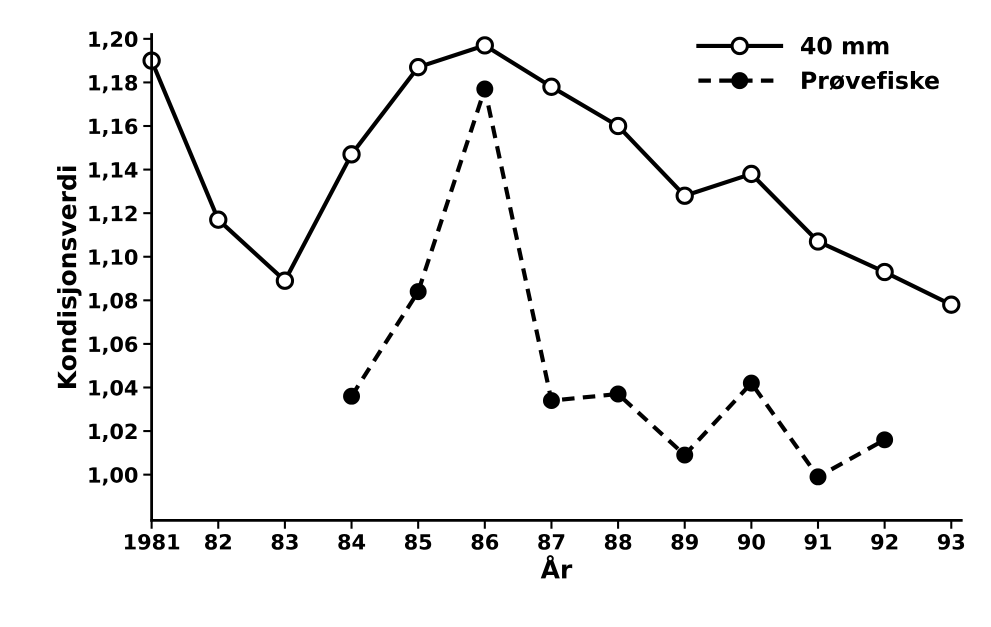 The image size is (991, 627). What do you see at coordinates (113, 215) in the screenshot?
I see `y-tick-label: 1,12` at bounding box center [113, 215].